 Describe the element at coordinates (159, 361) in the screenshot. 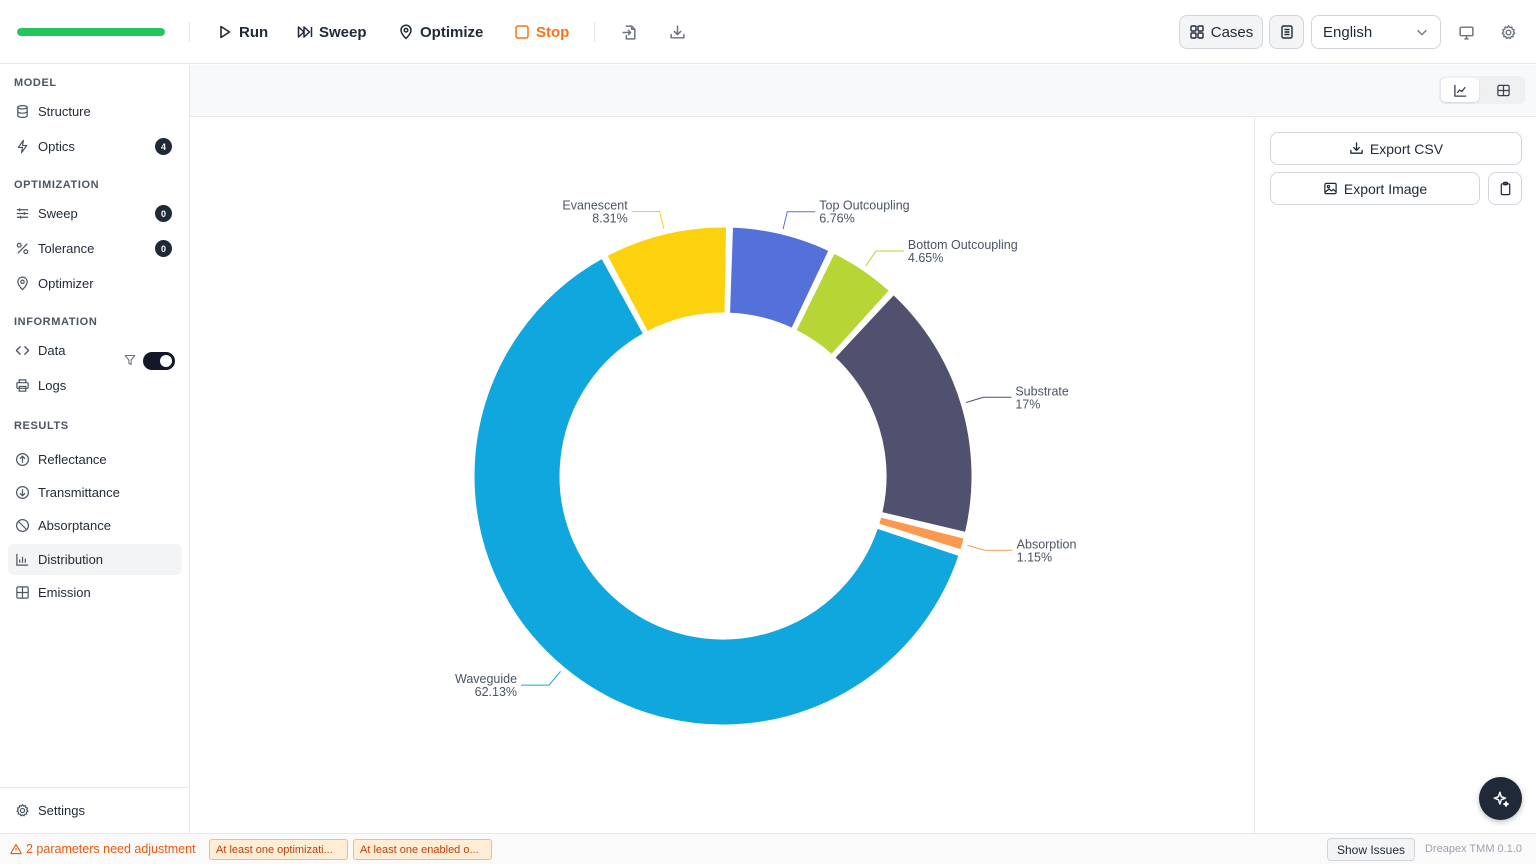

I see `results-toggle` at that location.